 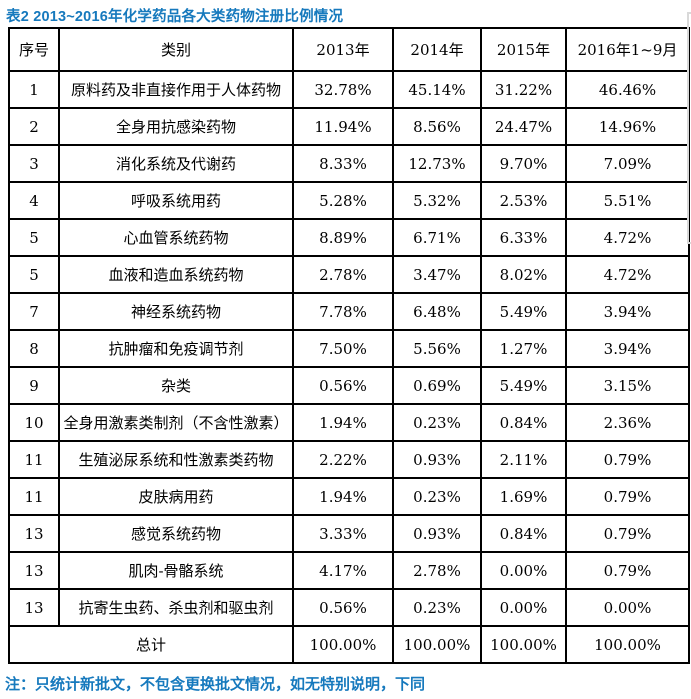 I want to click on percentage-cell: 8.02%, so click(x=523, y=274).